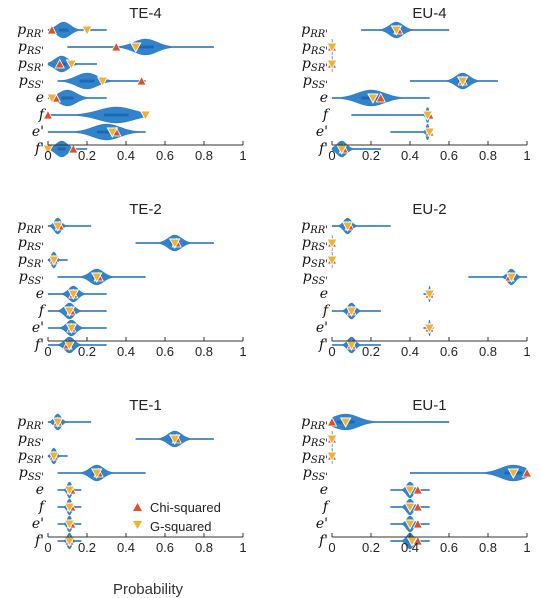 This screenshot has height=598, width=541. Describe the element at coordinates (145, 405) in the screenshot. I see `panel-title-te-1: TE-1` at that location.